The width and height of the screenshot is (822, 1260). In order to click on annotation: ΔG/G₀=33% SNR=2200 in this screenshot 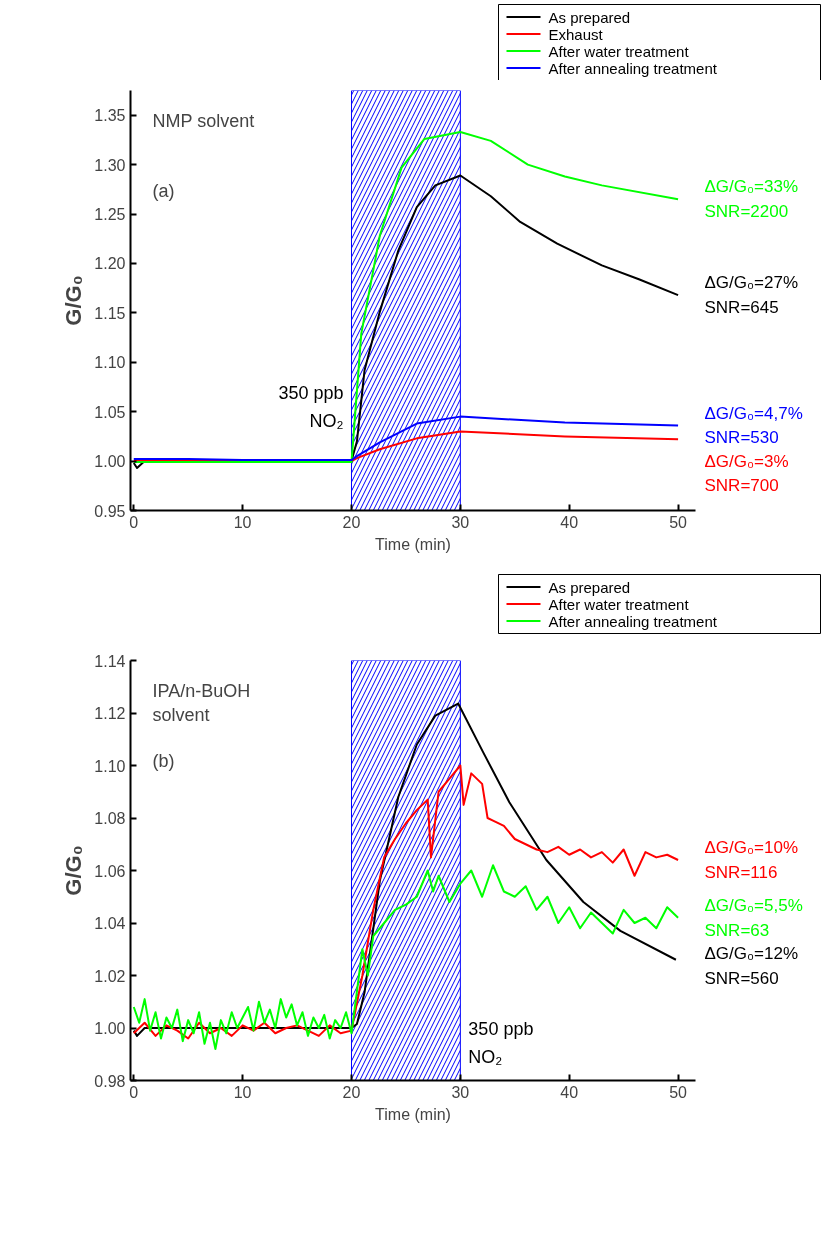, I will do `click(751, 199)`.